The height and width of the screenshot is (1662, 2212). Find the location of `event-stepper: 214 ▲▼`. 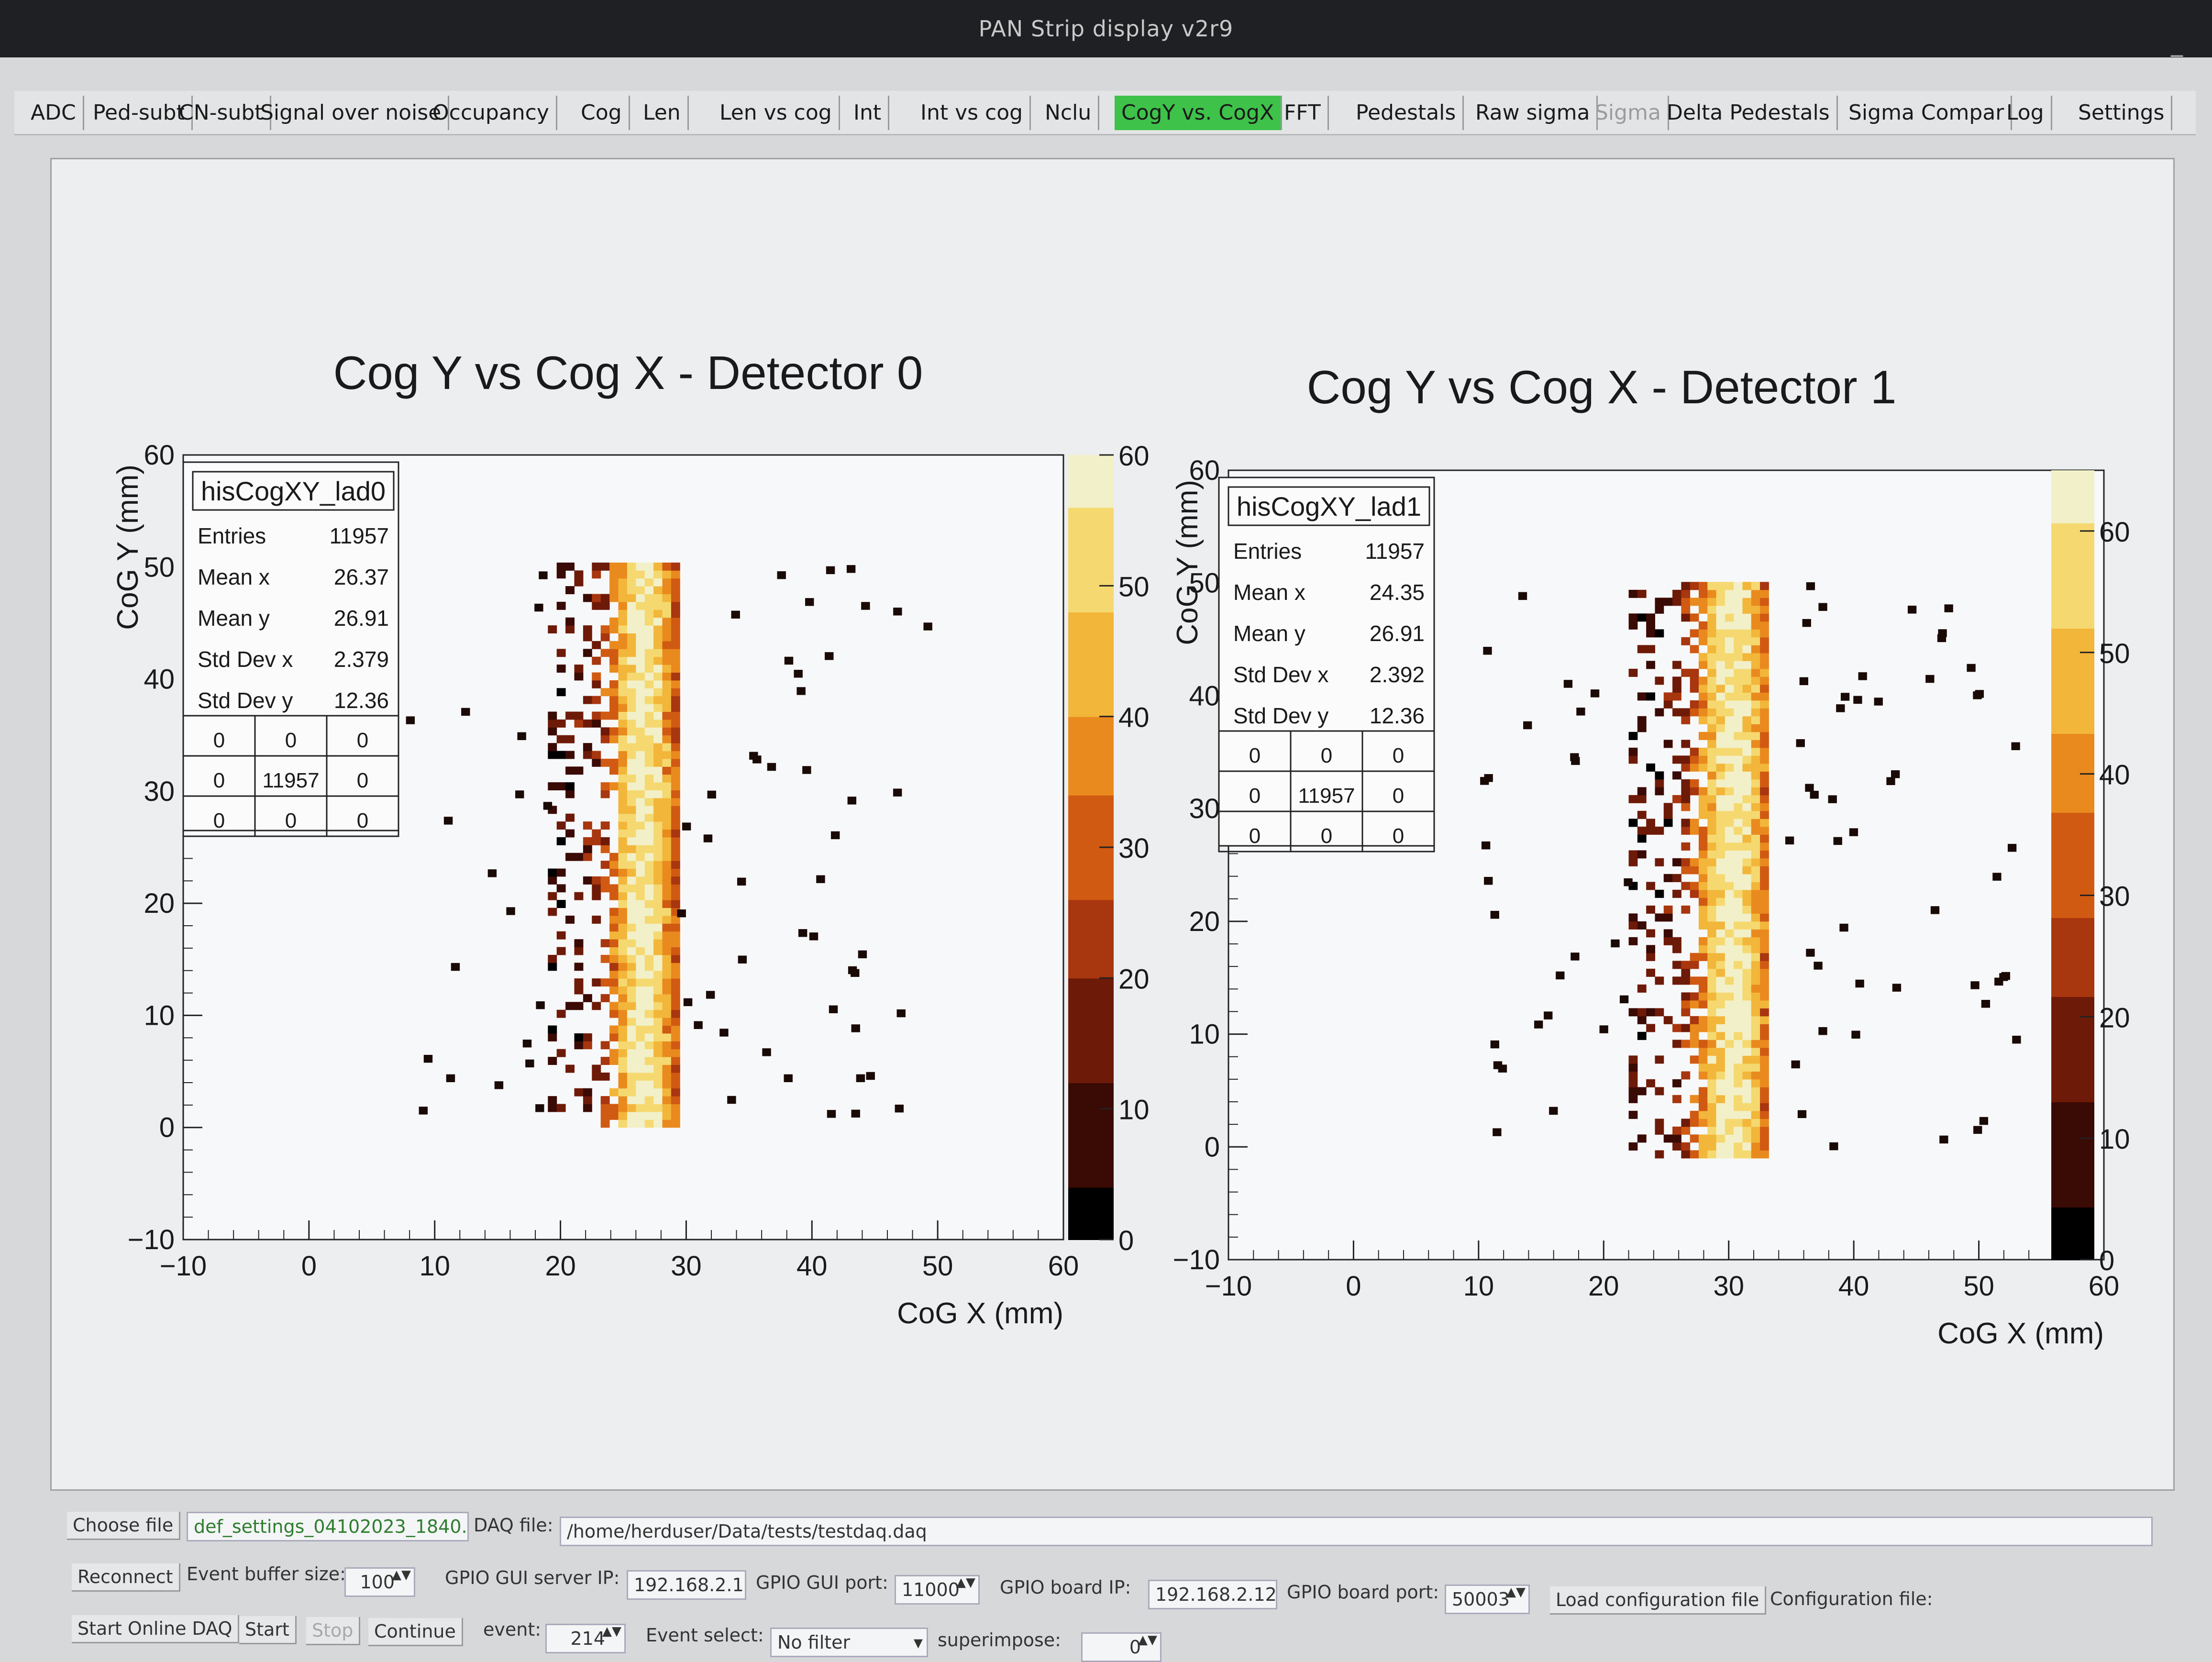

event-stepper: 214 ▲▼ is located at coordinates (585, 1638).